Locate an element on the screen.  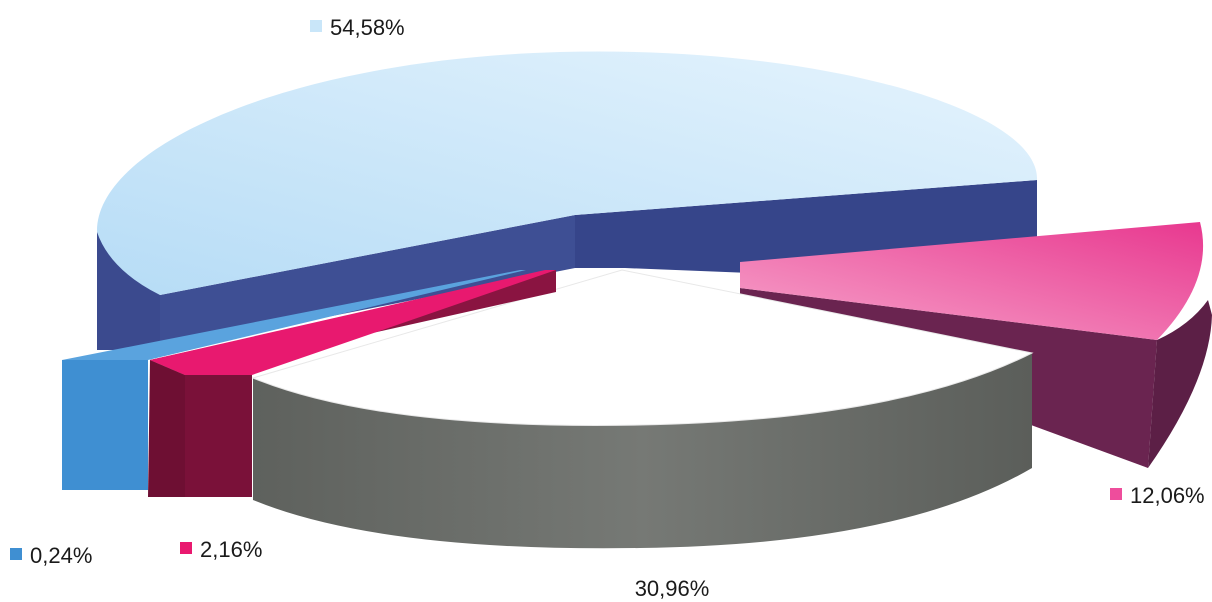
slice-12-06-side-outer is located at coordinates (1180, 384).